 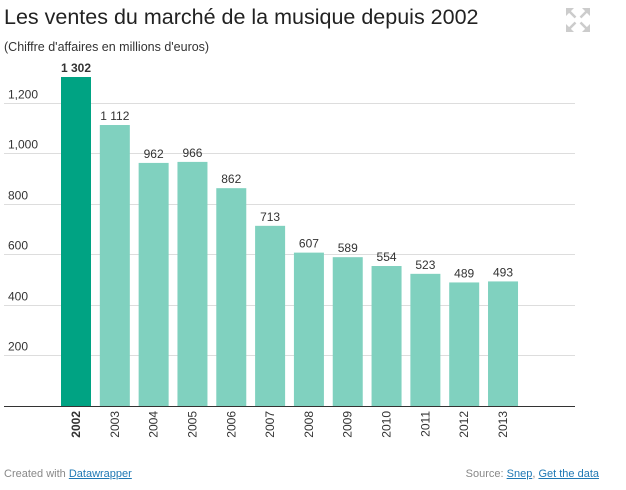 I want to click on bar-2013, so click(x=503, y=343).